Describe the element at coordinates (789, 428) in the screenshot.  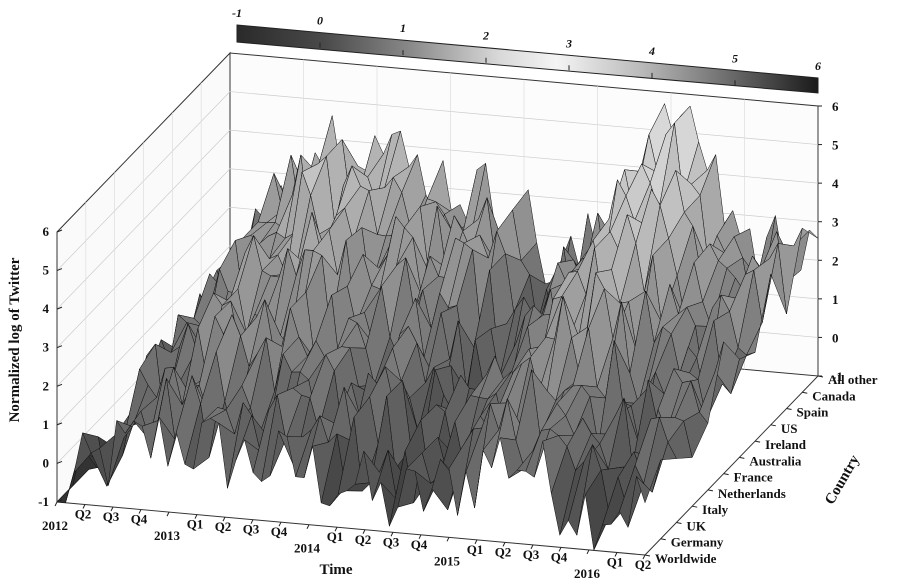
I see `country-tick-label: US` at that location.